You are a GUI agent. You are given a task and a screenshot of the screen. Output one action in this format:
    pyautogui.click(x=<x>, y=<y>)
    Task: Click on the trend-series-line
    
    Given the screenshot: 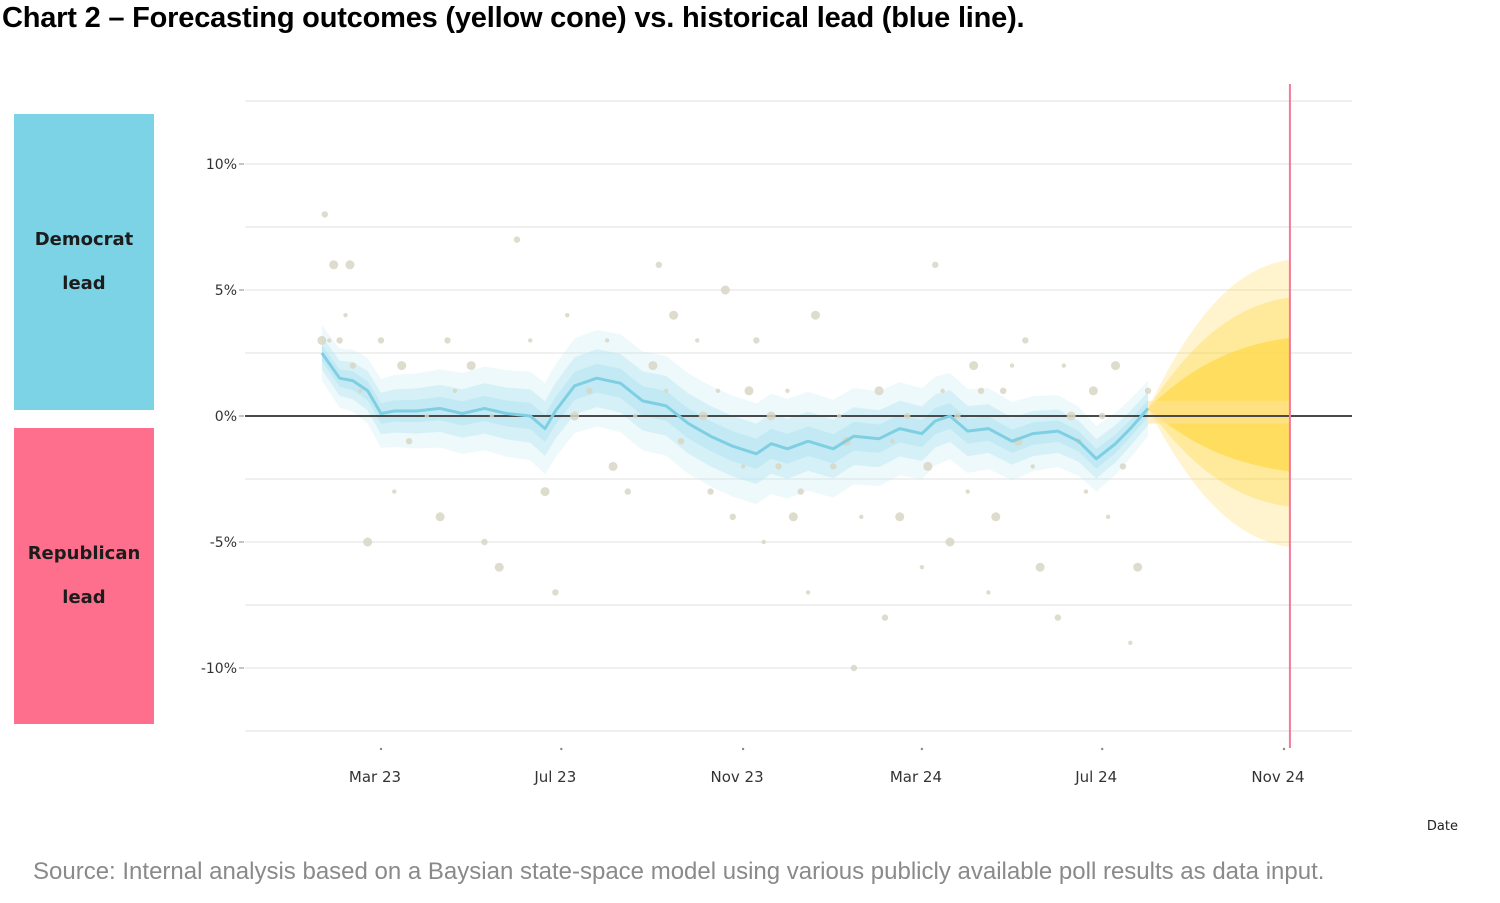 What is the action you would take?
    pyautogui.click(x=735, y=406)
    